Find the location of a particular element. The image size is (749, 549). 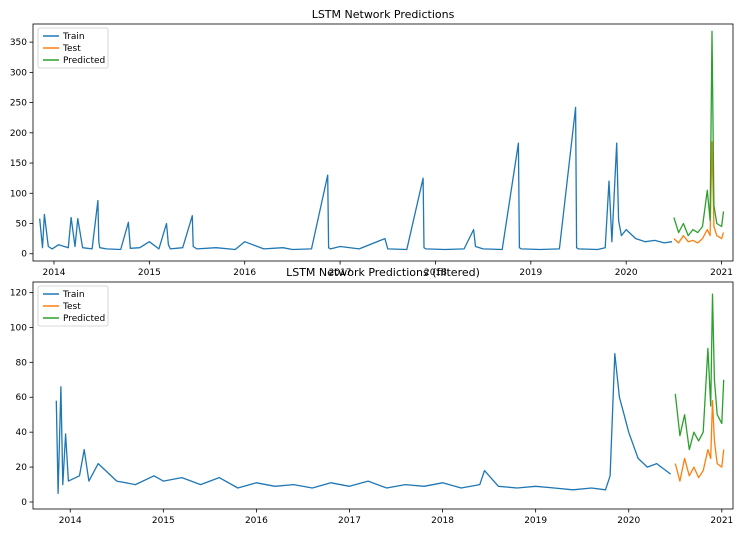

chart-title: LSTM Network Predictions is located at coordinates (383, 14).